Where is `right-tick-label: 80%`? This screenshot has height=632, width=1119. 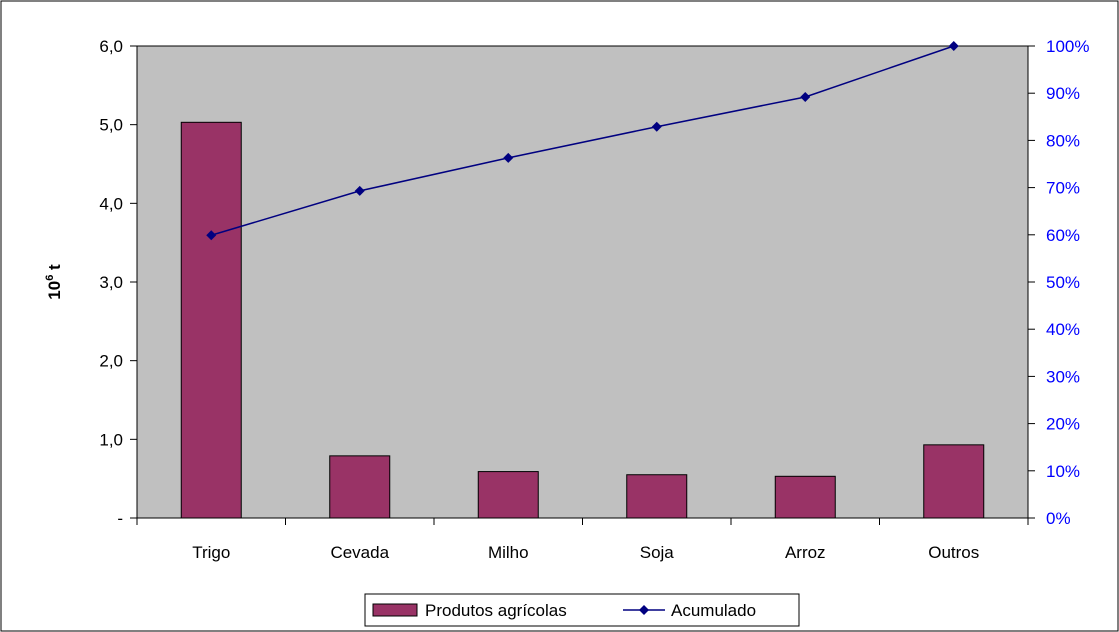
right-tick-label: 80% is located at coordinates (1063, 140).